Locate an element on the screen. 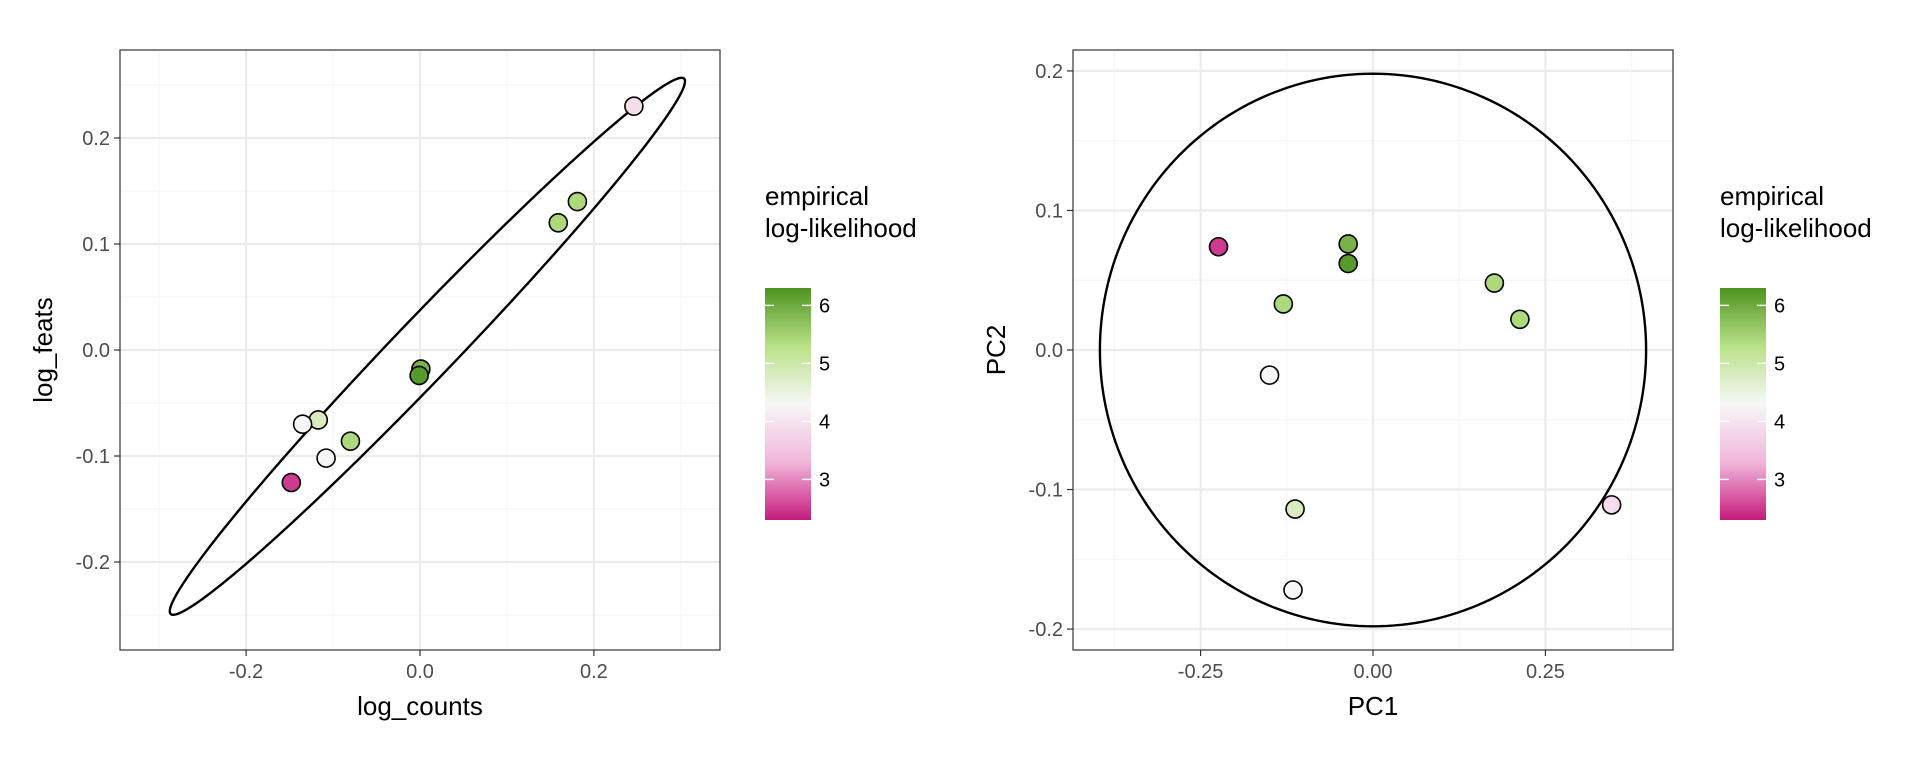 Image resolution: width=1920 pixels, height=768 pixels. panel-1-points is located at coordinates (462, 294).